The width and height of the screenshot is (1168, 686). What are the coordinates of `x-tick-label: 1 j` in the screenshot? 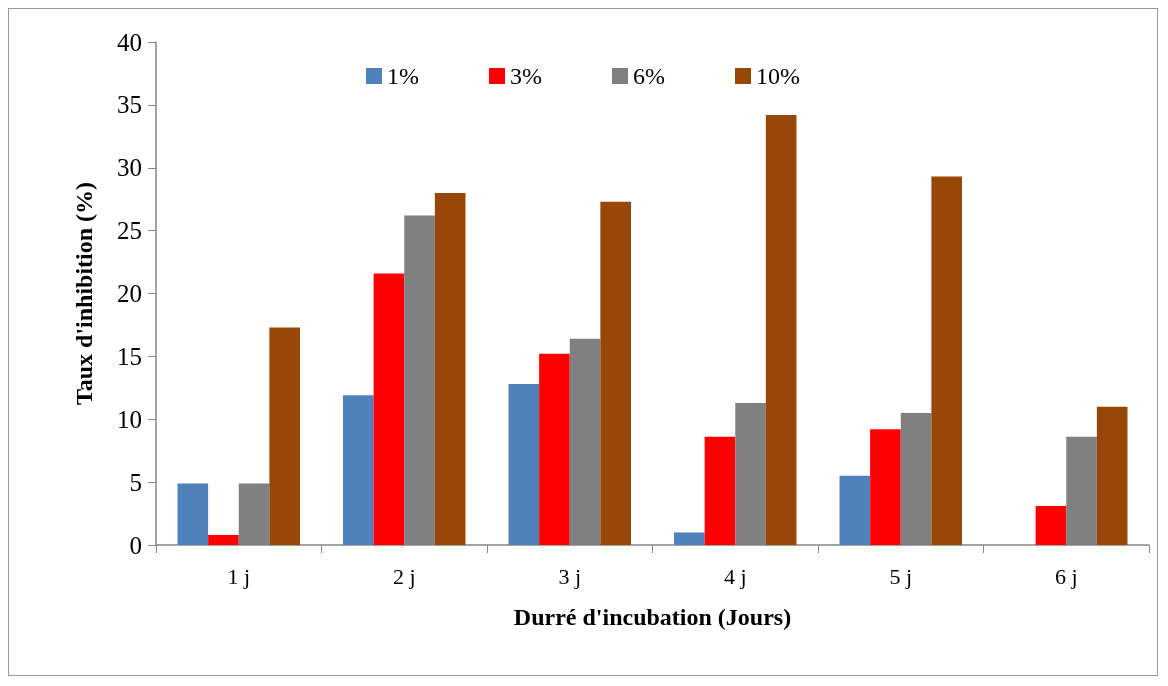 It's located at (239, 576).